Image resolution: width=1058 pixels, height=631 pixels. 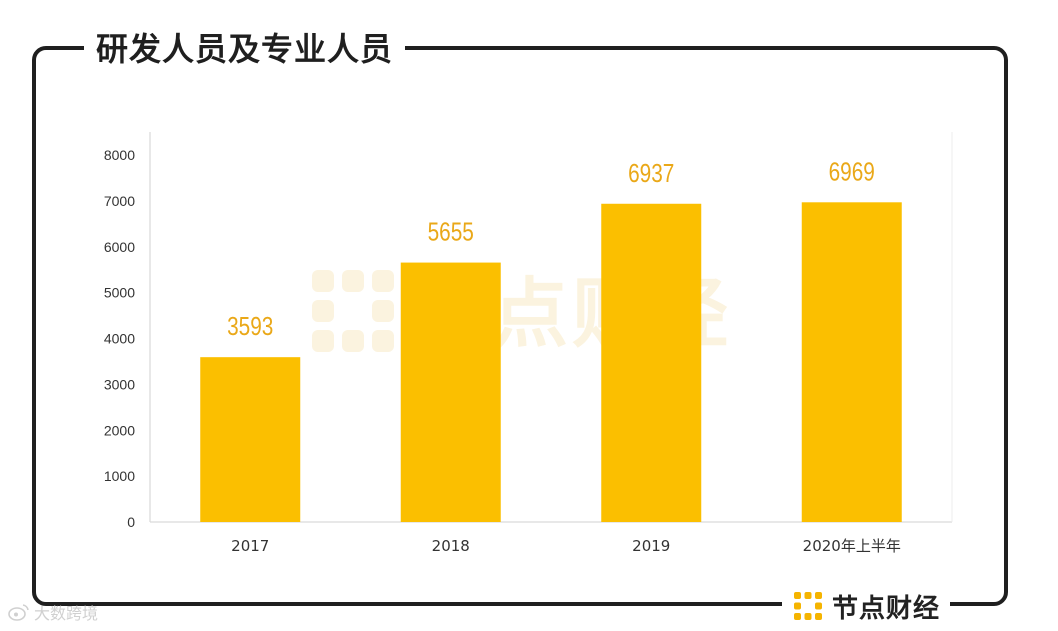 I want to click on source-watermark: 大数跨境, so click(x=53, y=612).